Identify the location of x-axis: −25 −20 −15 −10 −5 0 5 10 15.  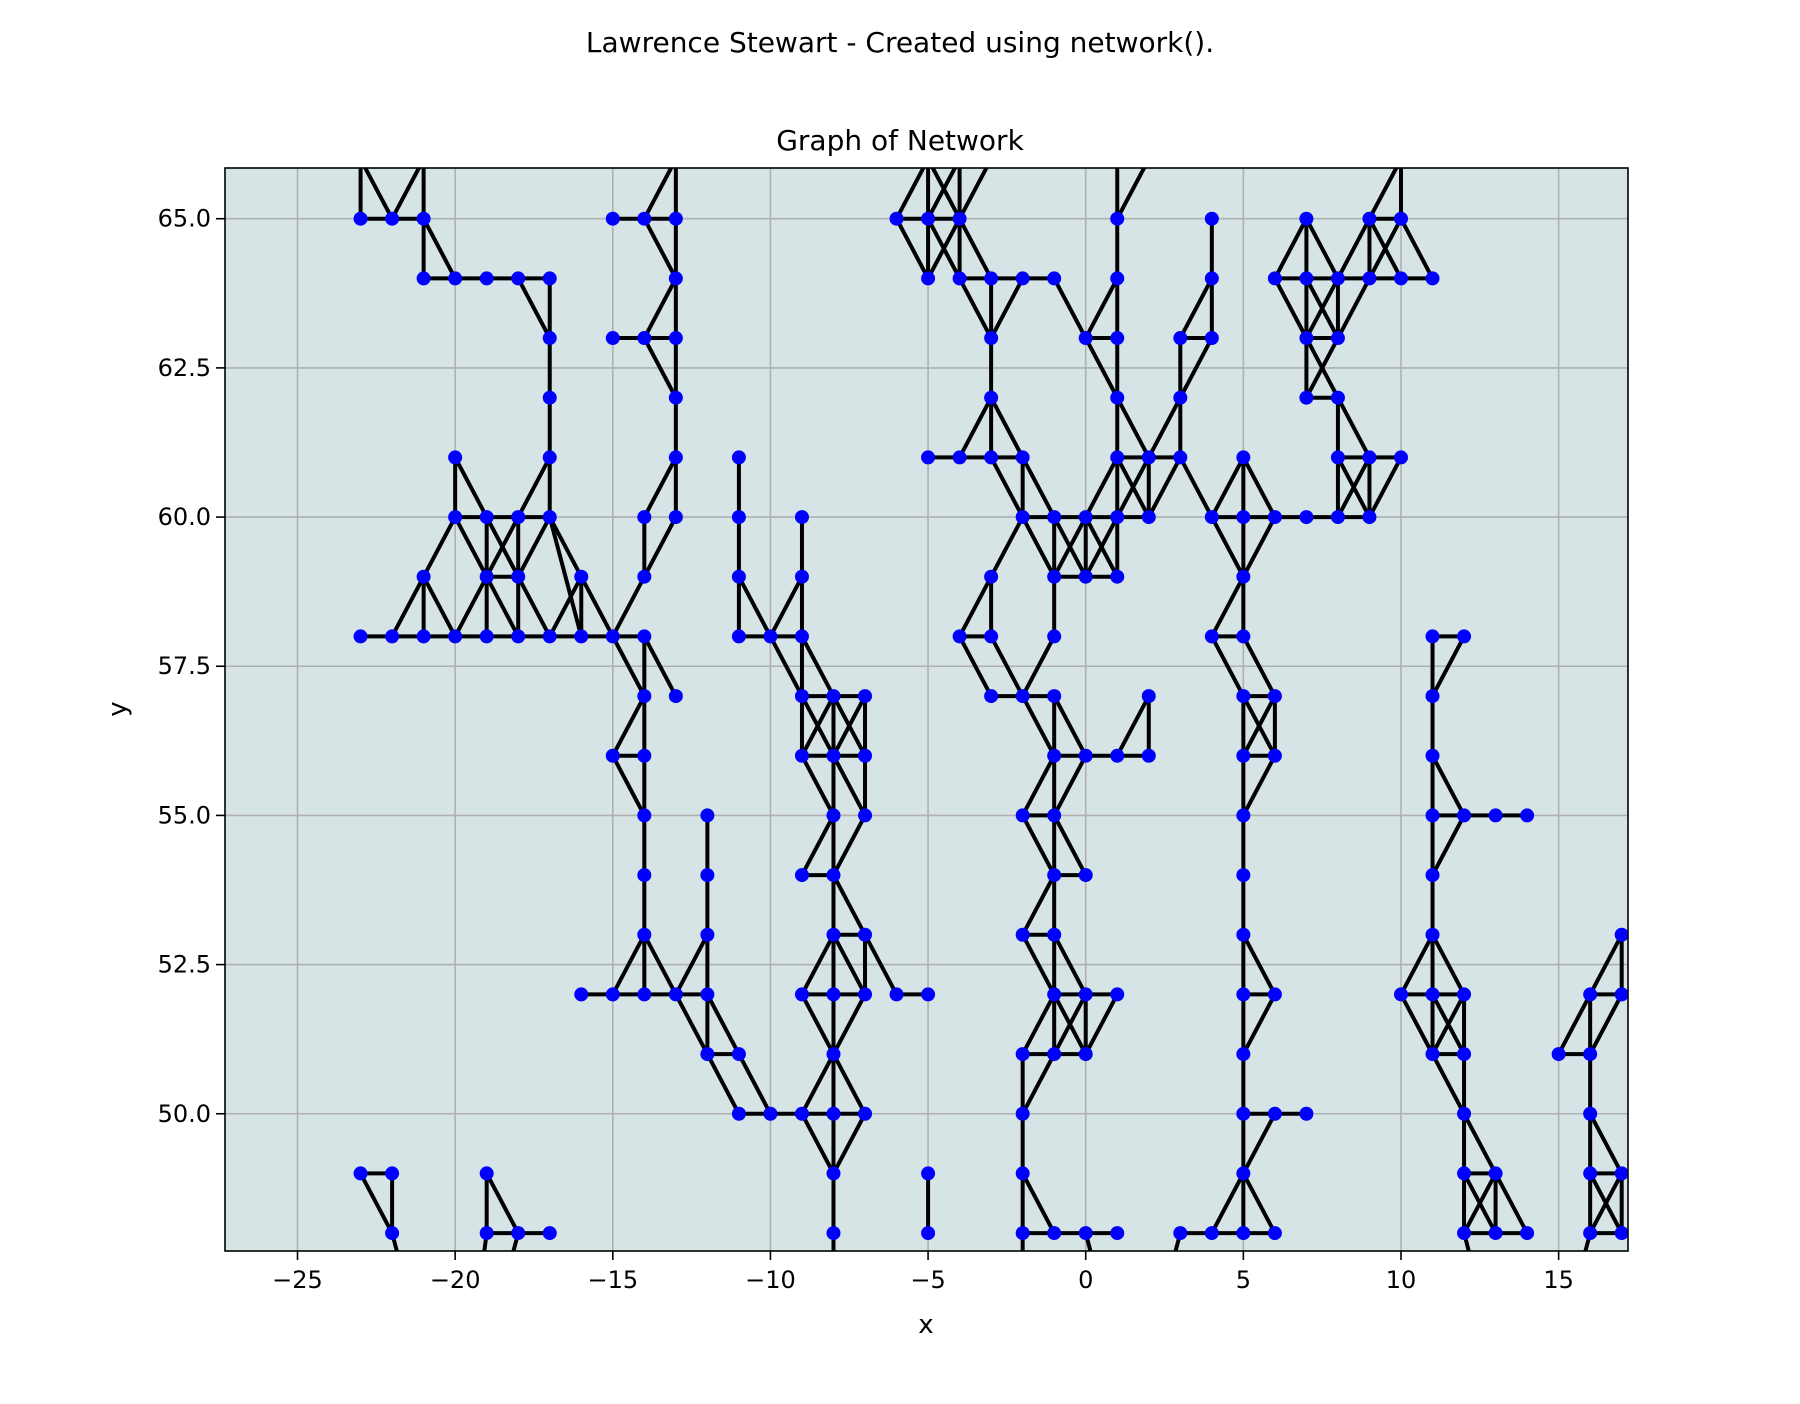
(923, 1272).